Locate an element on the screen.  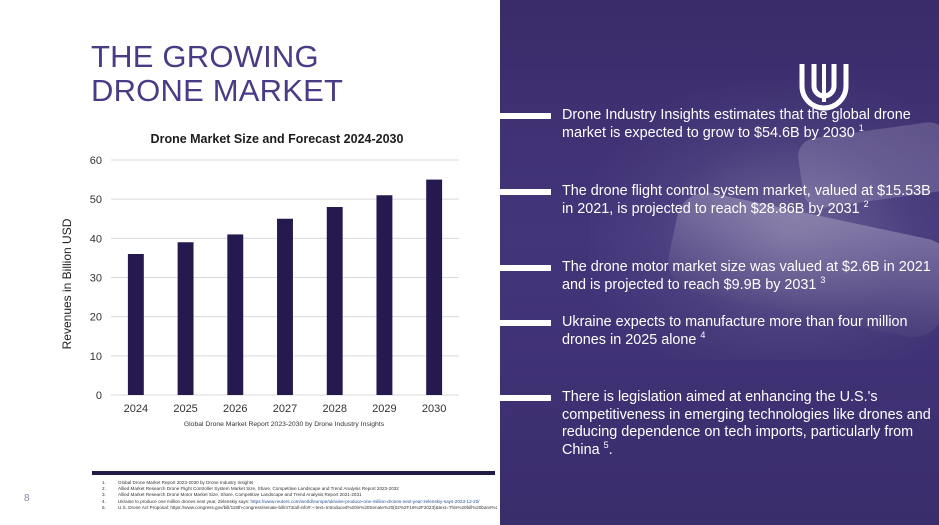
footnote-number: 4. is located at coordinates (104, 501).